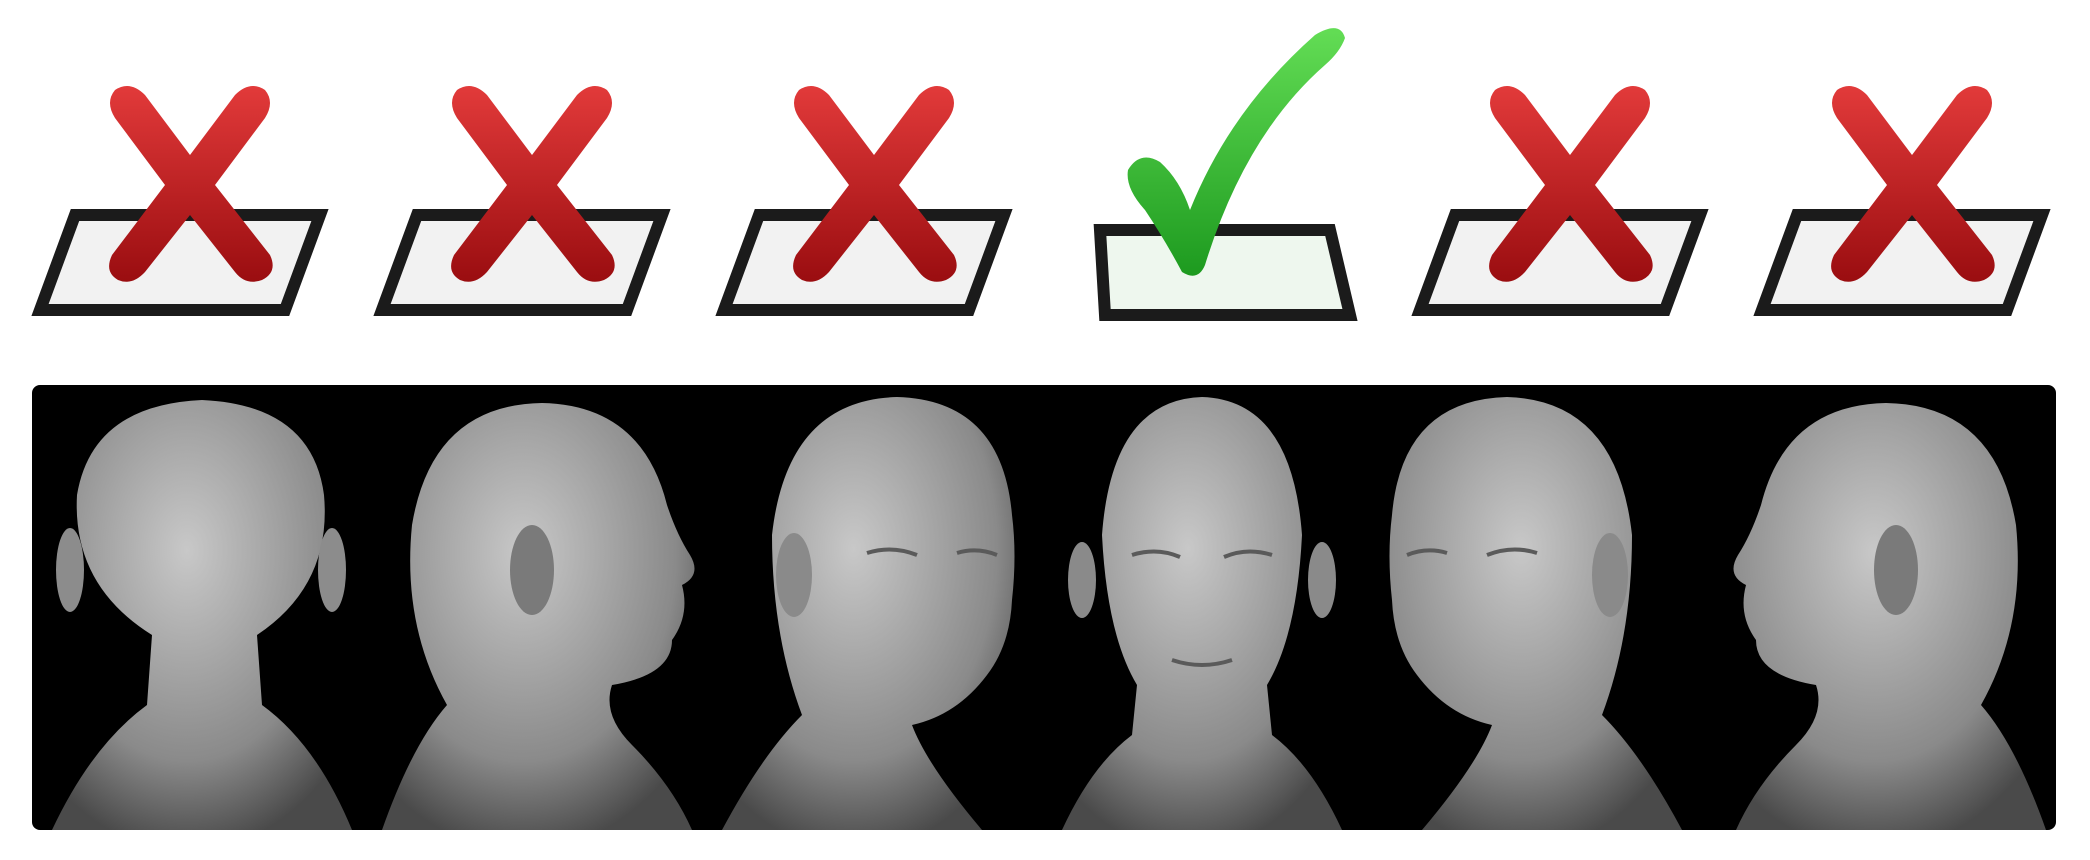  I want to click on head-view-front, so click(1202, 607).